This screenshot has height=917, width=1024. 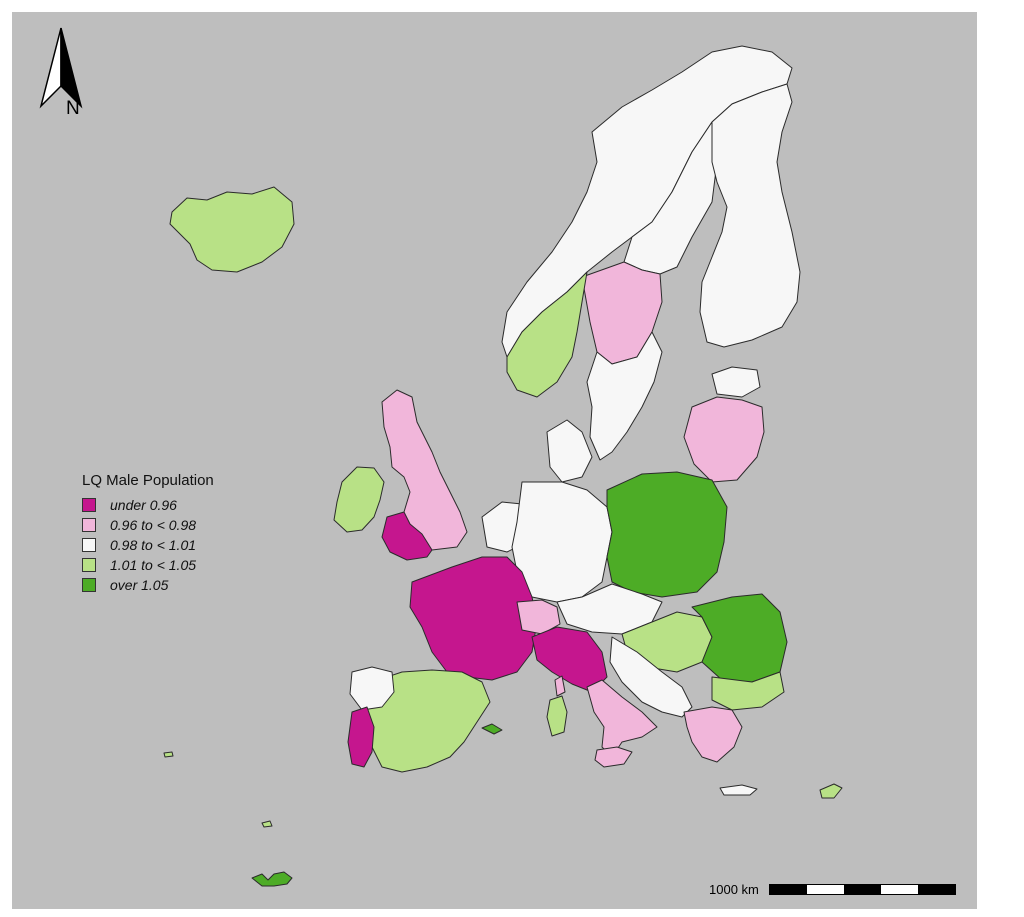 I want to click on legend-item: 1.01 to < 1.05, so click(x=148, y=565).